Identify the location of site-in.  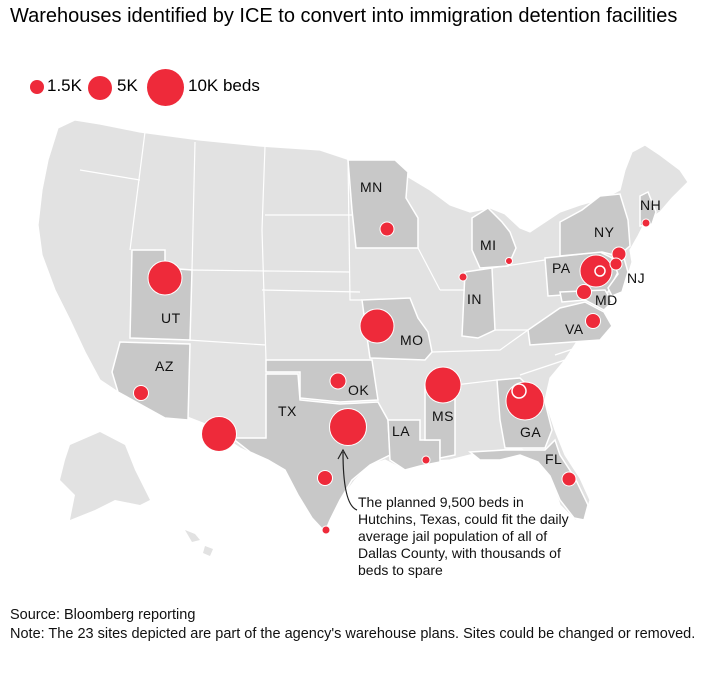
(463, 277).